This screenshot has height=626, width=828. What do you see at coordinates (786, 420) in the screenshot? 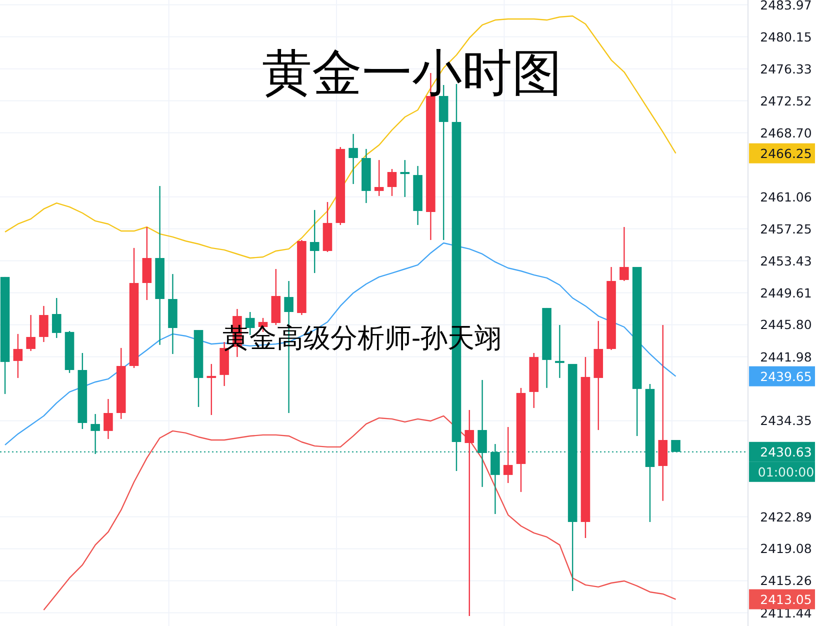
I see `y-tick-label: 2434.35` at bounding box center [786, 420].